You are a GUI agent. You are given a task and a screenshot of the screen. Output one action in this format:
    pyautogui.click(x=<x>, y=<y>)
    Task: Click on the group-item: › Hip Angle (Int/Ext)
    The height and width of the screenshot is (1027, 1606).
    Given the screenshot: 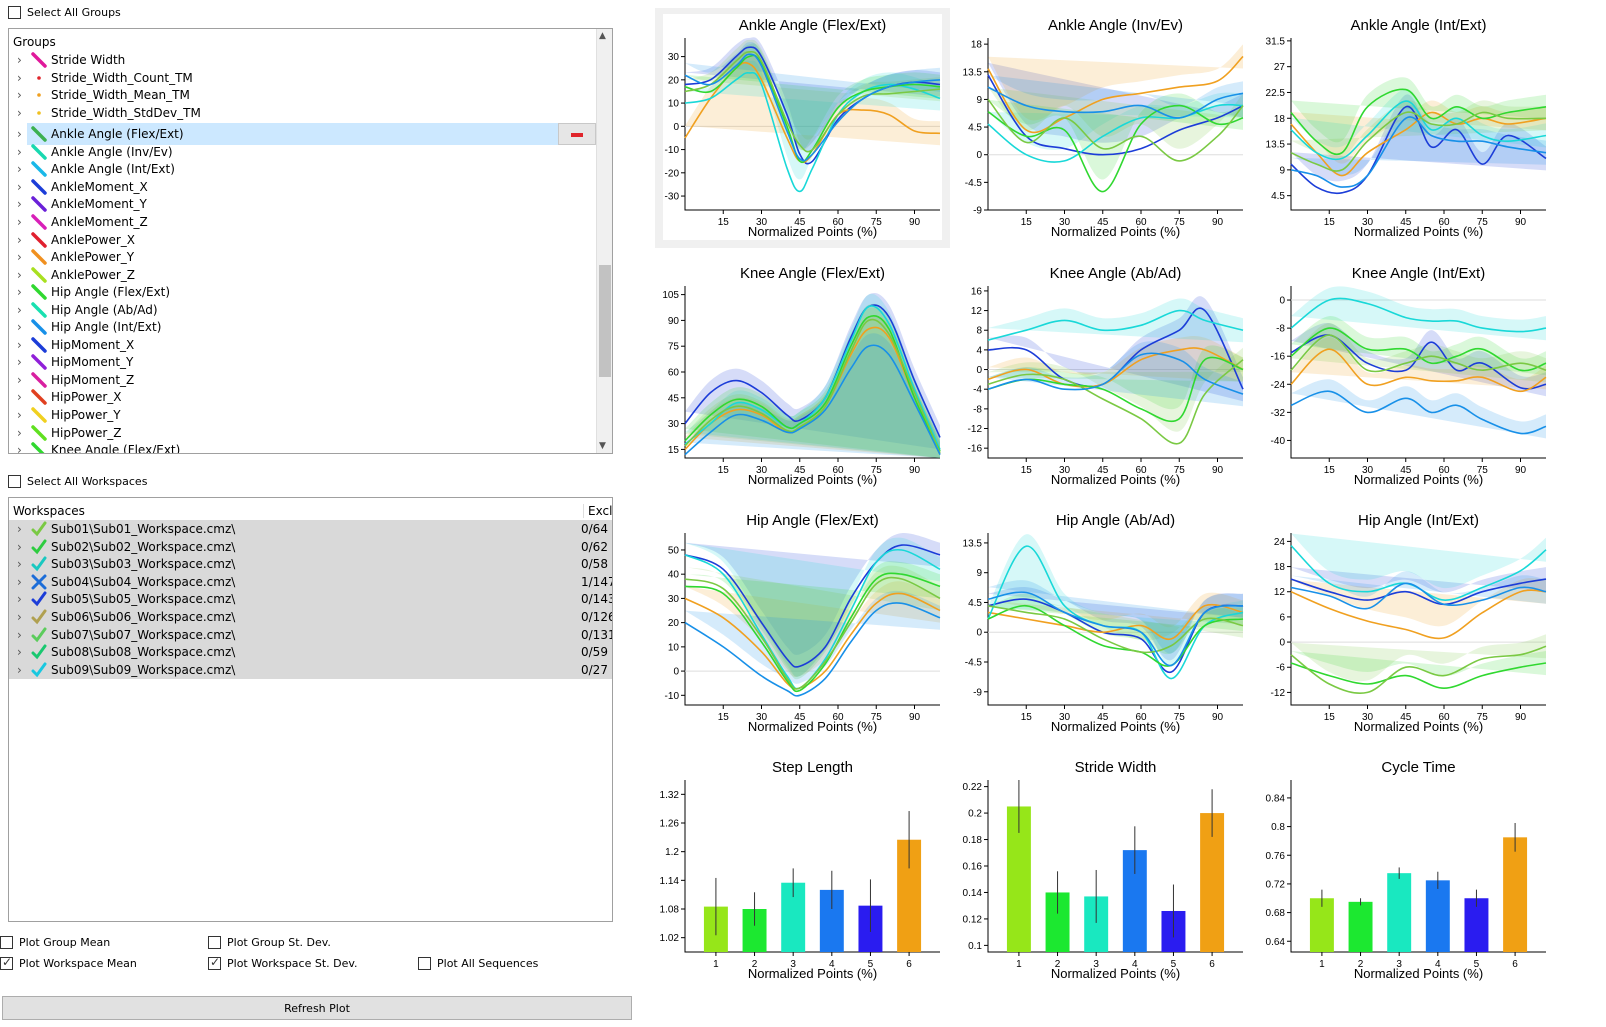 What is the action you would take?
    pyautogui.click(x=302, y=327)
    